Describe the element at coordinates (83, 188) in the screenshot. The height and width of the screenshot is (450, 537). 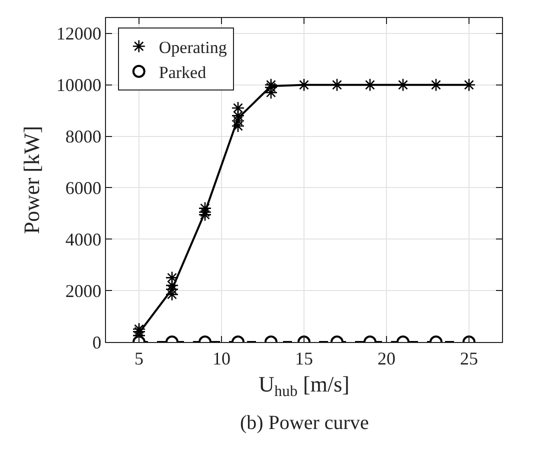
I see `y-tick-label: 6000` at that location.